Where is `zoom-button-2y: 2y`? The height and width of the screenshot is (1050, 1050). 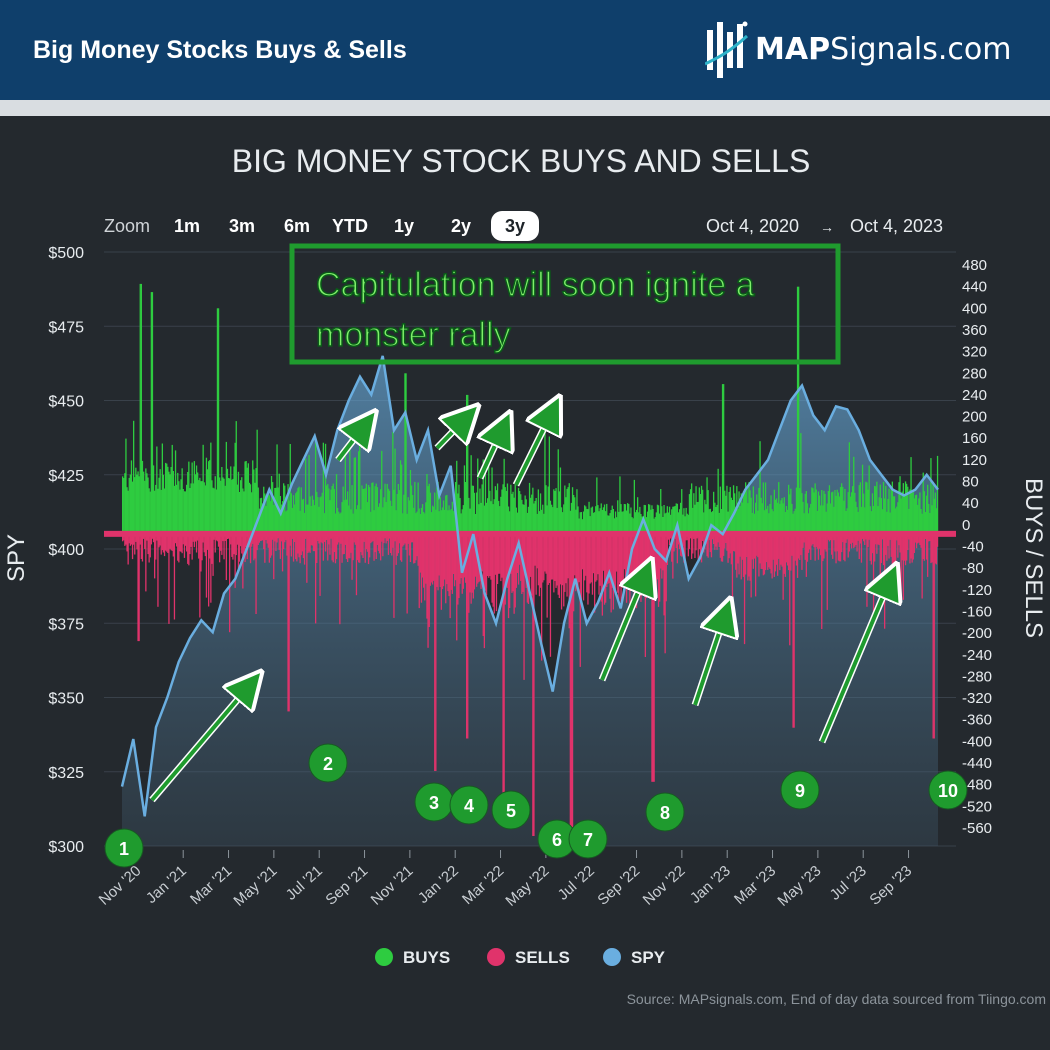
zoom-button-2y: 2y is located at coordinates (461, 226).